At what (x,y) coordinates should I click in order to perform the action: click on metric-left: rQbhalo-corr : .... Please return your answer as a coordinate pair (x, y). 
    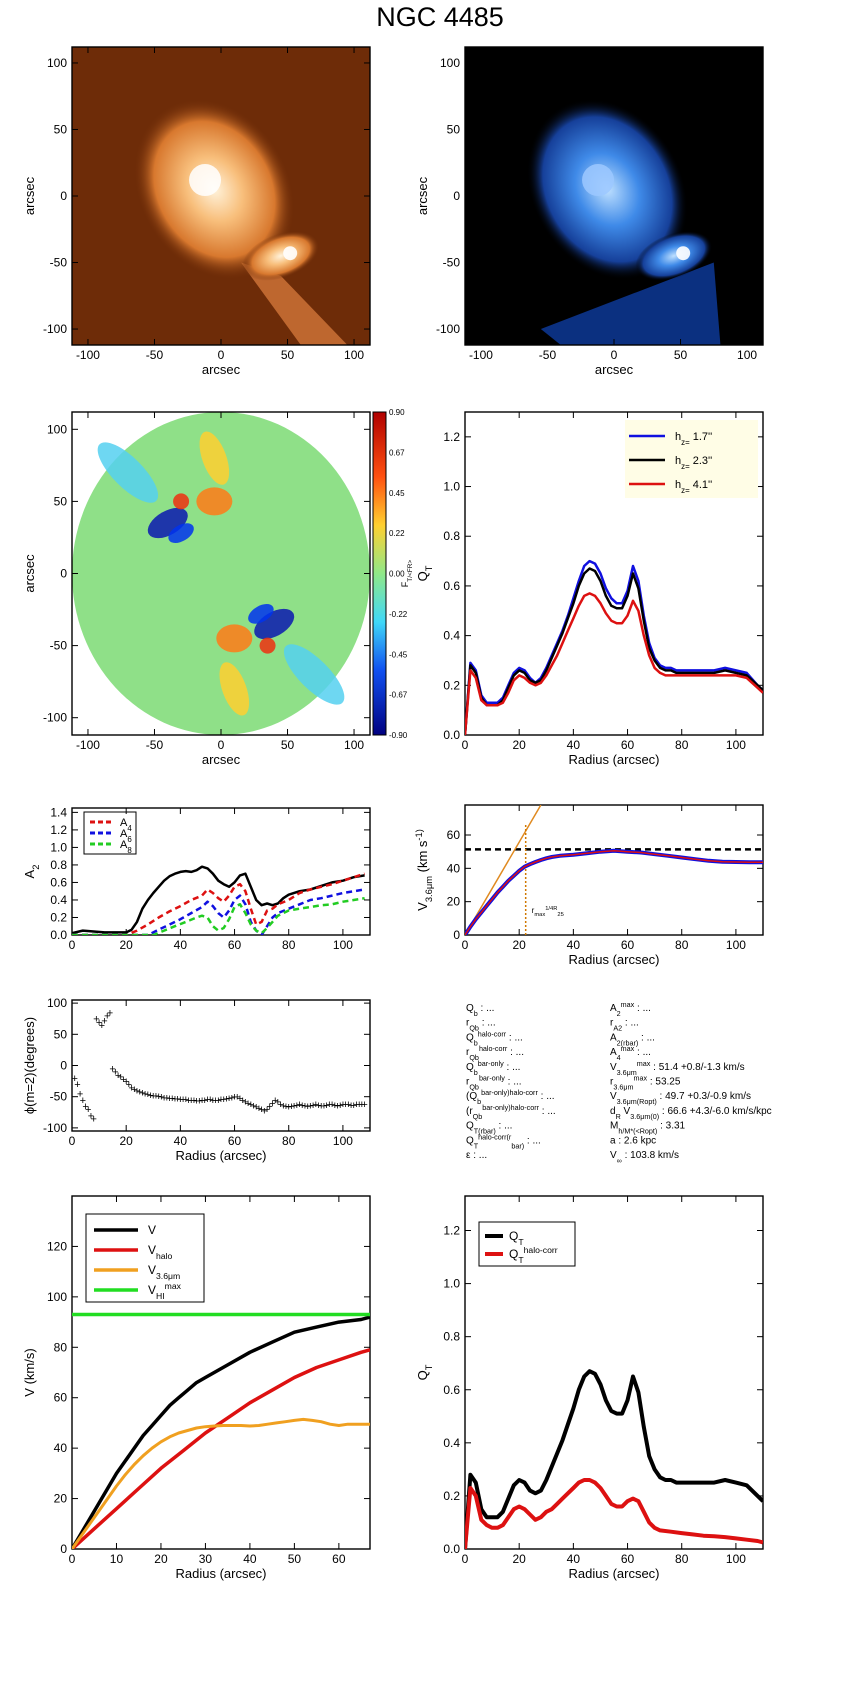
    Looking at the image, I should click on (495, 1053).